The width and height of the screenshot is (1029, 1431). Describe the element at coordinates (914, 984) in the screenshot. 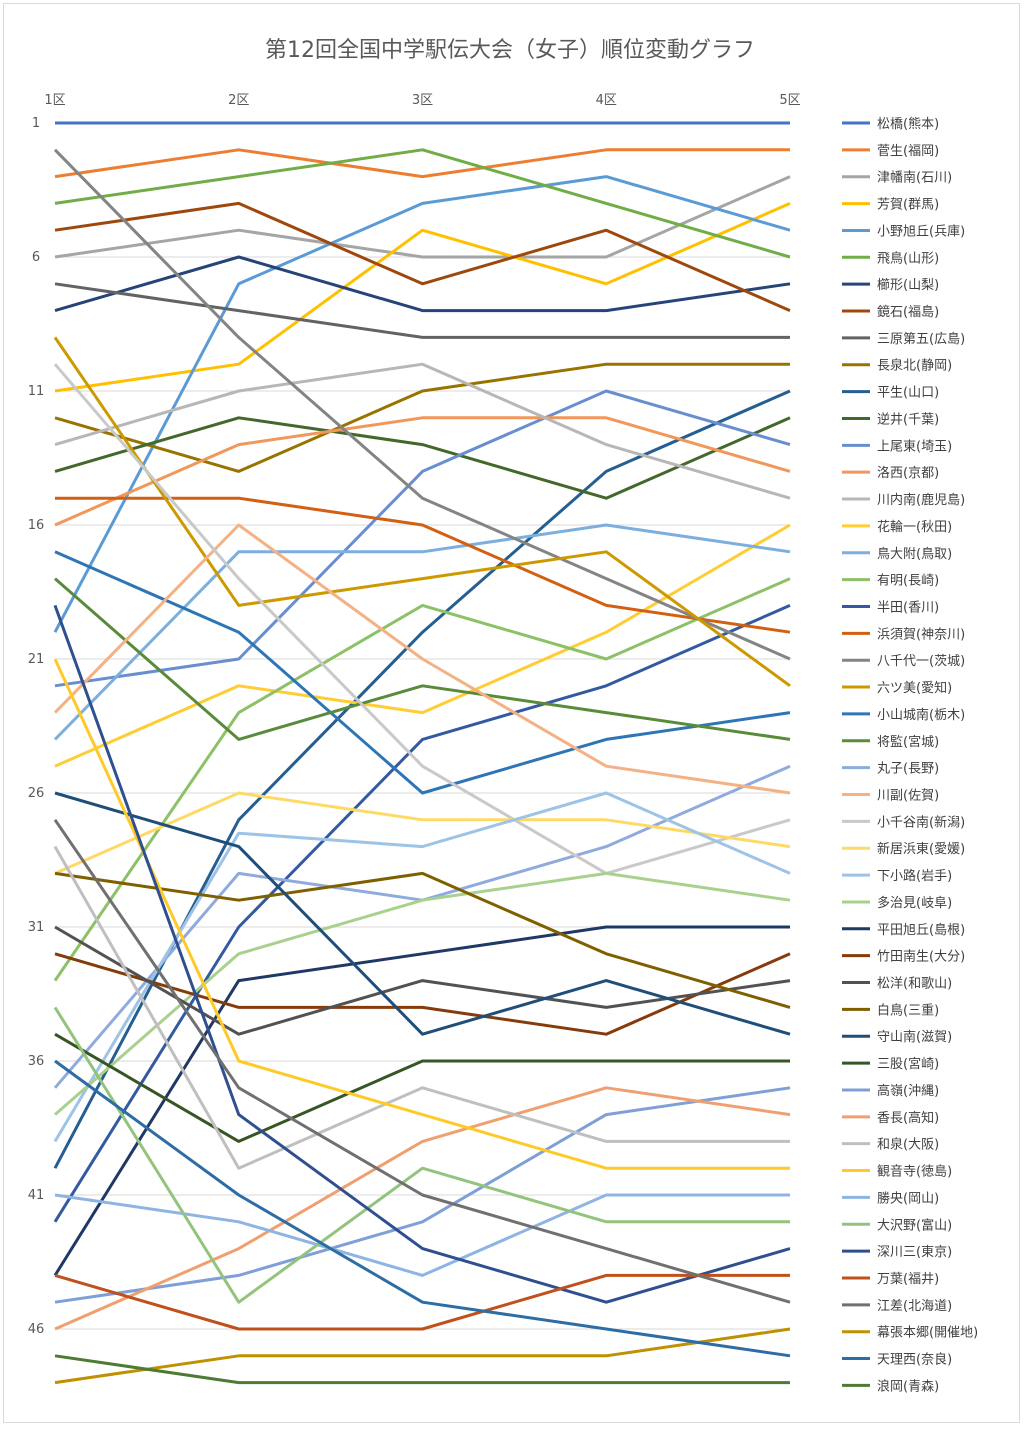

I see `legend-label: 松洋(和歌山)` at that location.